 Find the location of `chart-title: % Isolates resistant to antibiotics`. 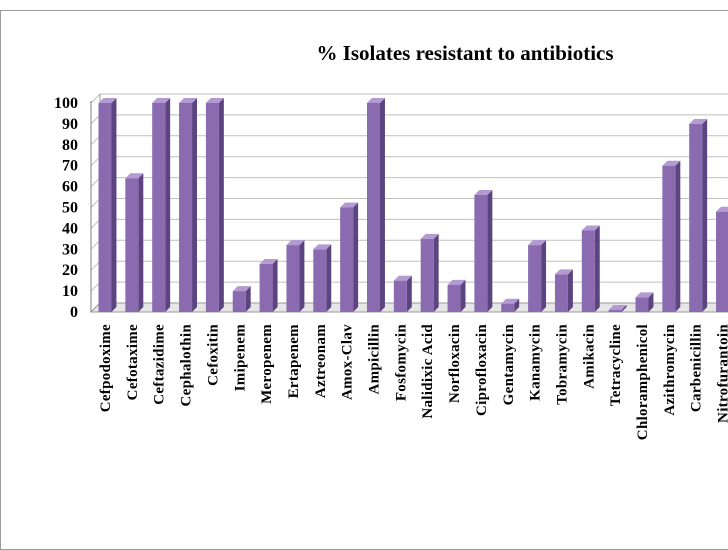

chart-title: % Isolates resistant to antibiotics is located at coordinates (464, 53).